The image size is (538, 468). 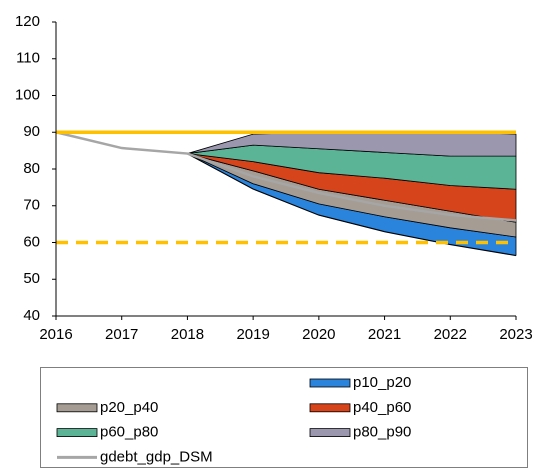 I want to click on area-band, so click(x=286, y=144).